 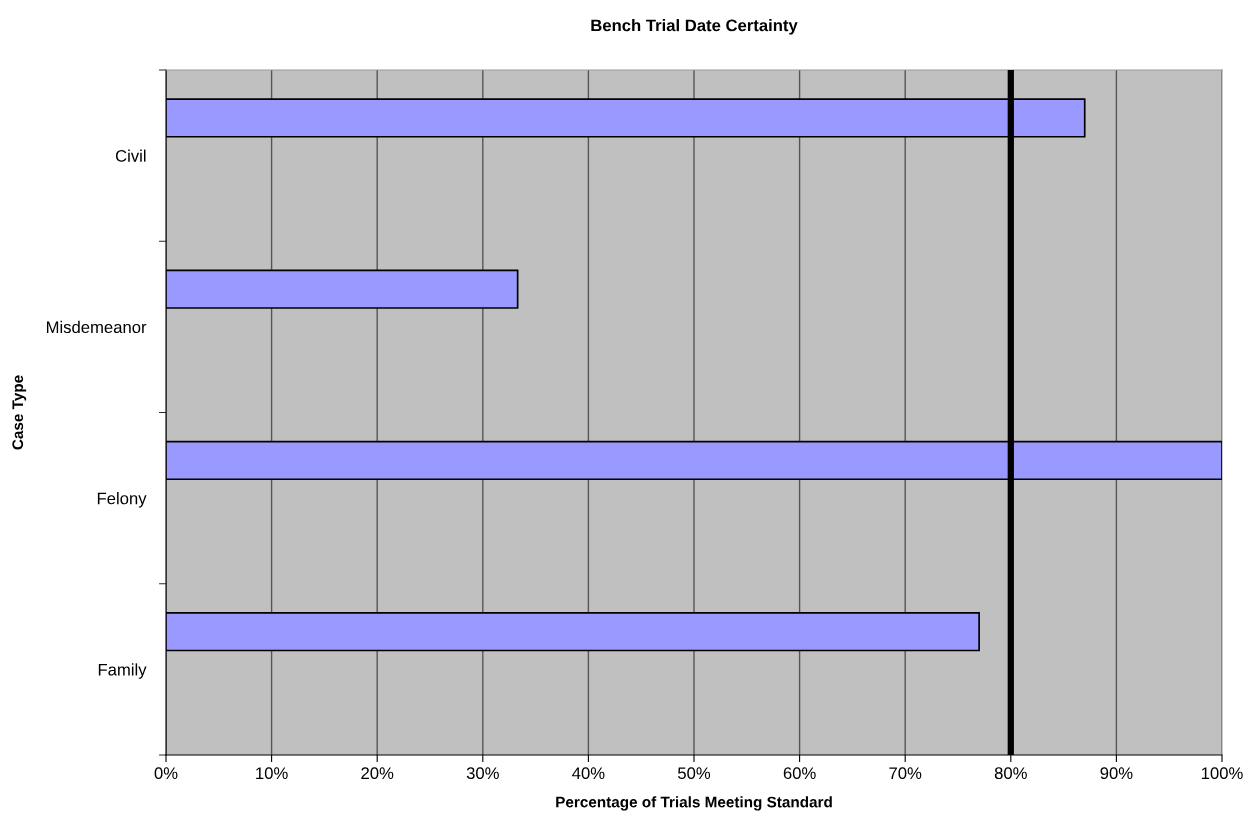 What do you see at coordinates (377, 773) in the screenshot?
I see `x-tick-label: 20%` at bounding box center [377, 773].